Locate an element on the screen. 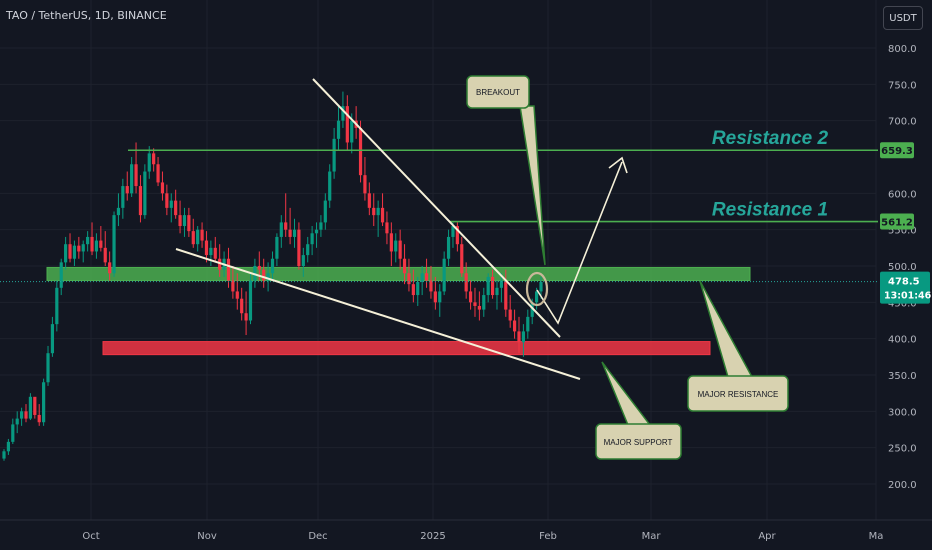  time-tick: Apr is located at coordinates (767, 536).